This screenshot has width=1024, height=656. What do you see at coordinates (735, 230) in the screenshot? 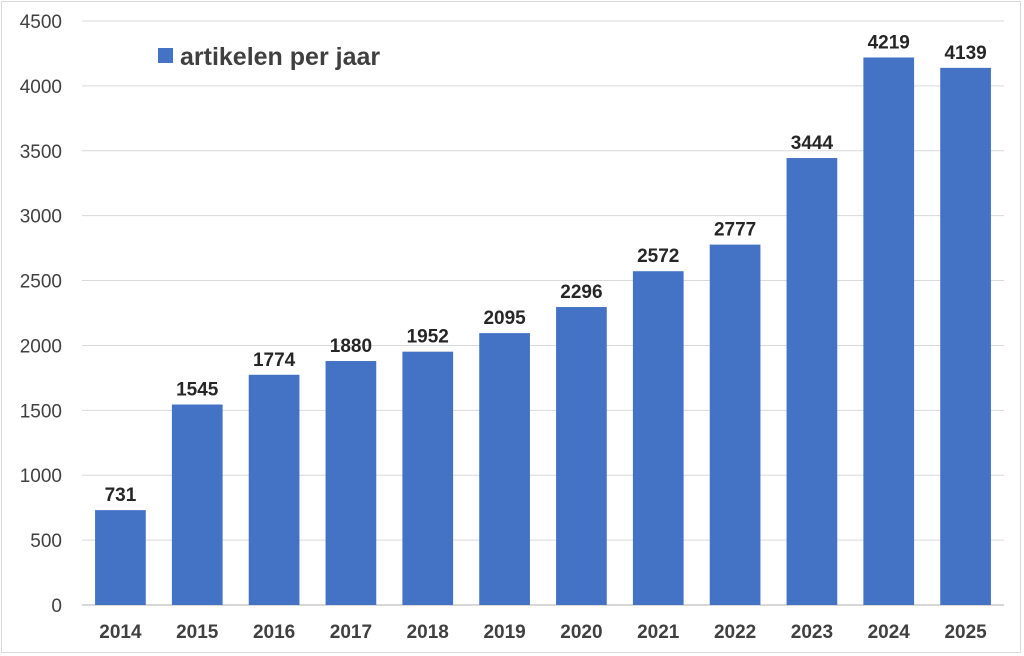
I see `data-label: 2777` at bounding box center [735, 230].